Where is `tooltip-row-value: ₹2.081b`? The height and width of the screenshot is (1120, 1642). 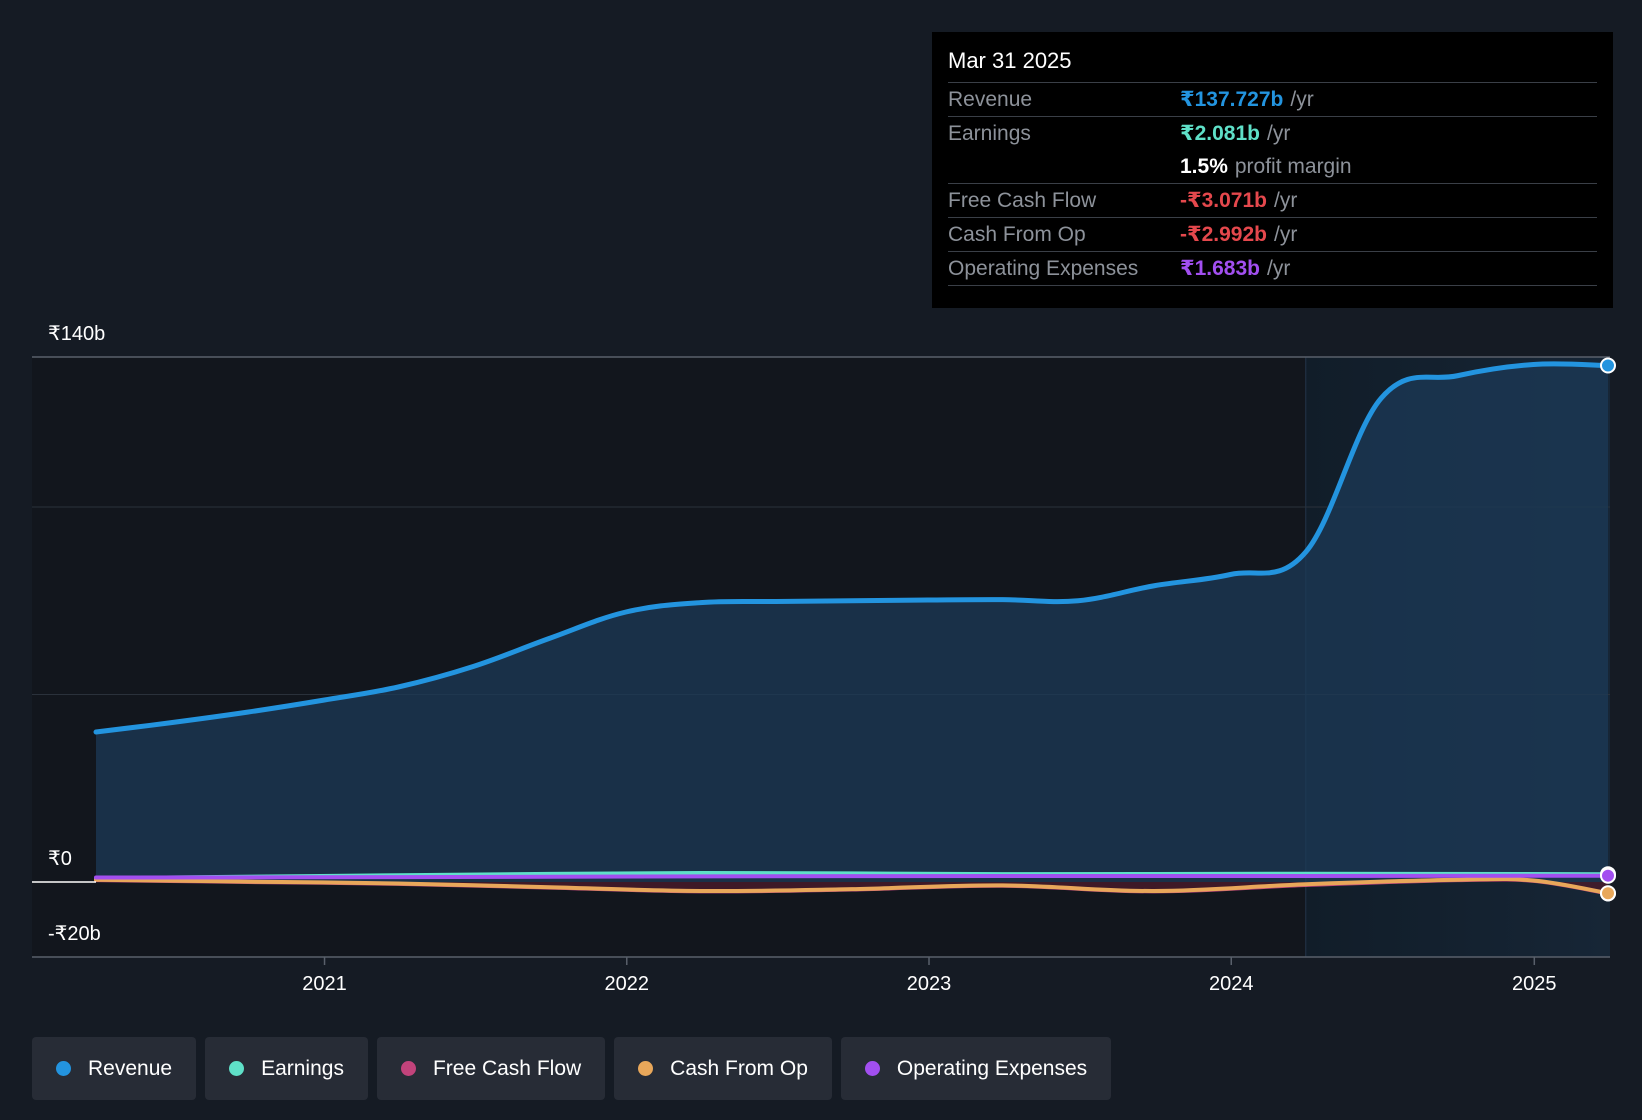
tooltip-row-value: ₹2.081b is located at coordinates (1220, 133).